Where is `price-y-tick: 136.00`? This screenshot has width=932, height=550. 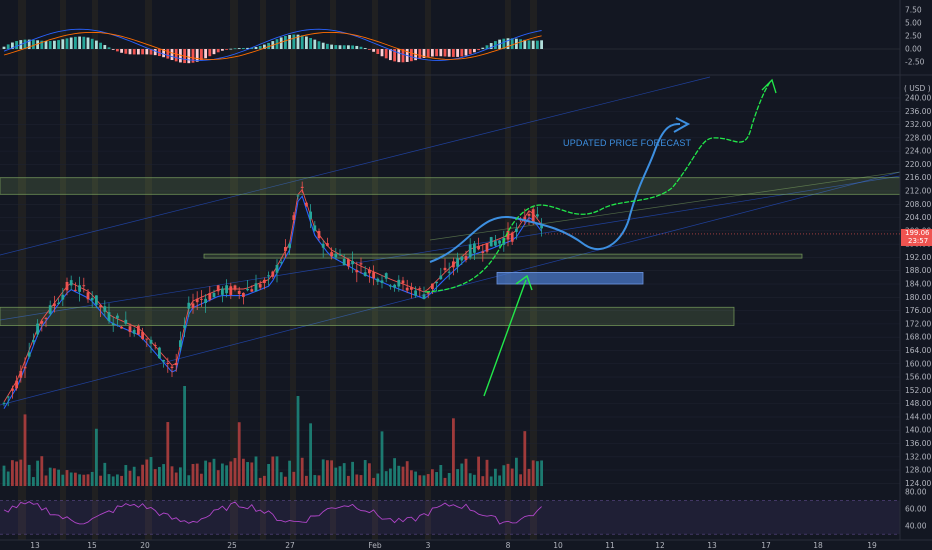 price-y-tick: 136.00 is located at coordinates (918, 443).